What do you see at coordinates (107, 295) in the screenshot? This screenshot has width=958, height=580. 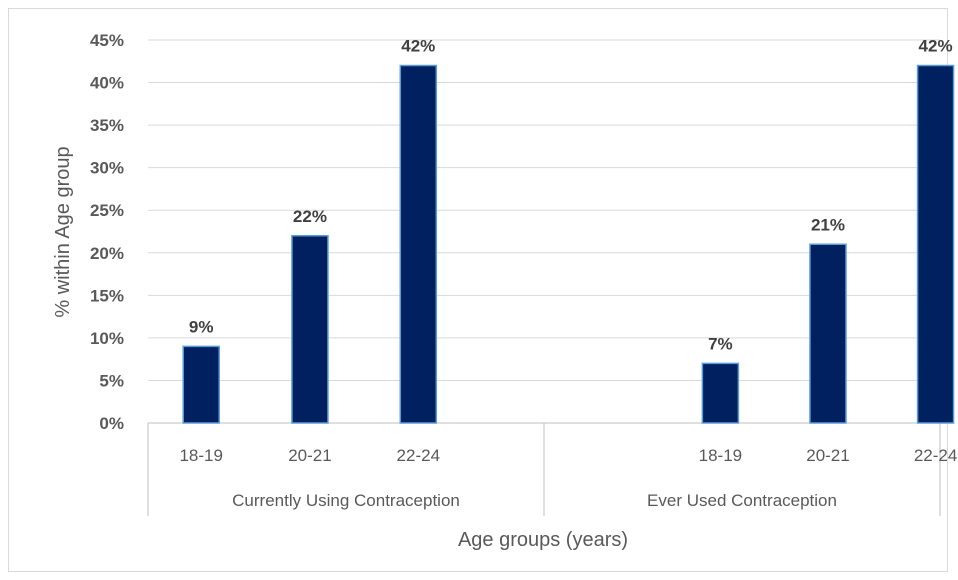 I see `y-tick-label: 15%` at bounding box center [107, 295].